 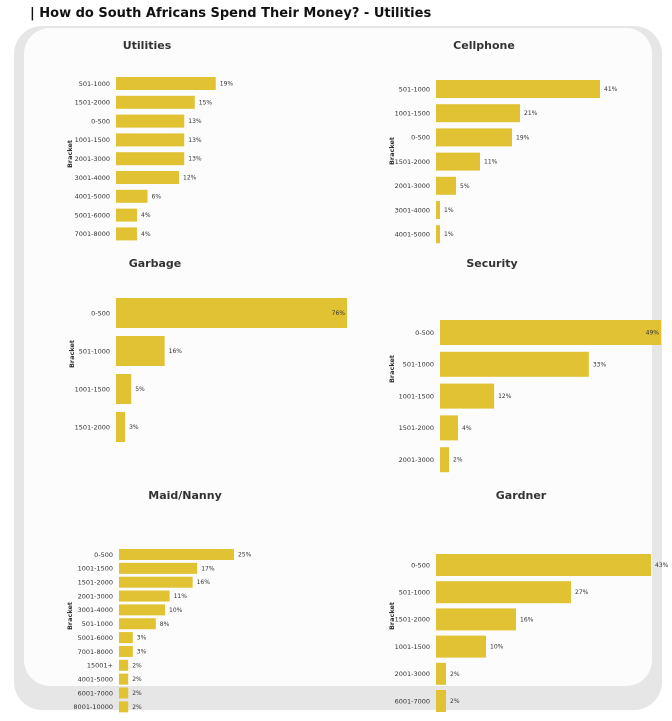 I want to click on data-label: 16%, so click(x=176, y=351).